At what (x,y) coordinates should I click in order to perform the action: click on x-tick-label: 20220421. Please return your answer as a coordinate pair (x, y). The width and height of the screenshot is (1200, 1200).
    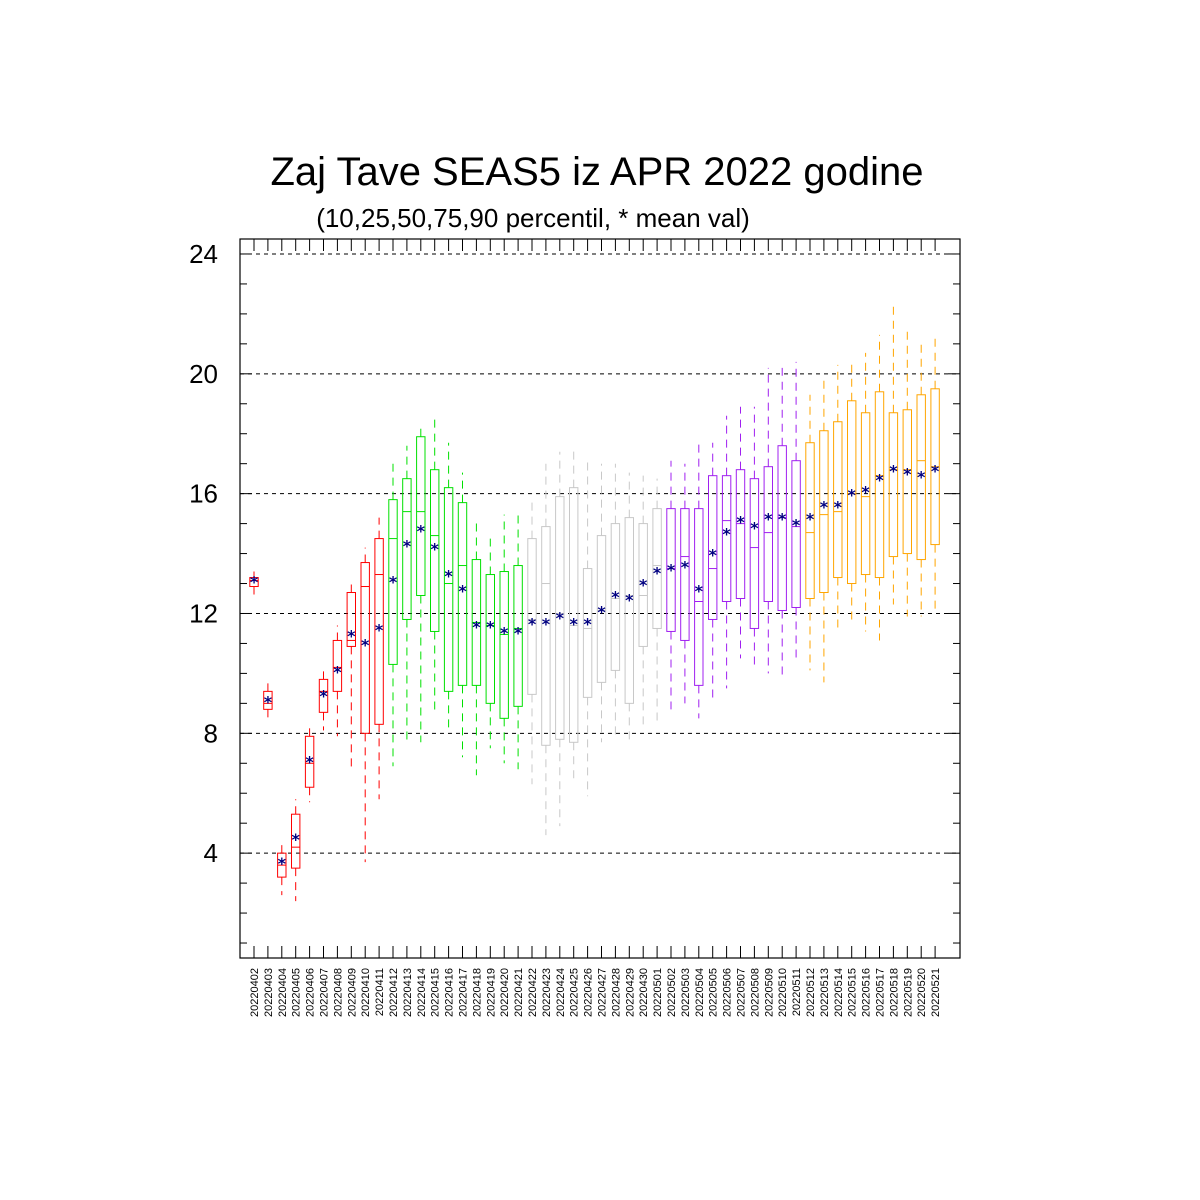
    Looking at the image, I should click on (519, 992).